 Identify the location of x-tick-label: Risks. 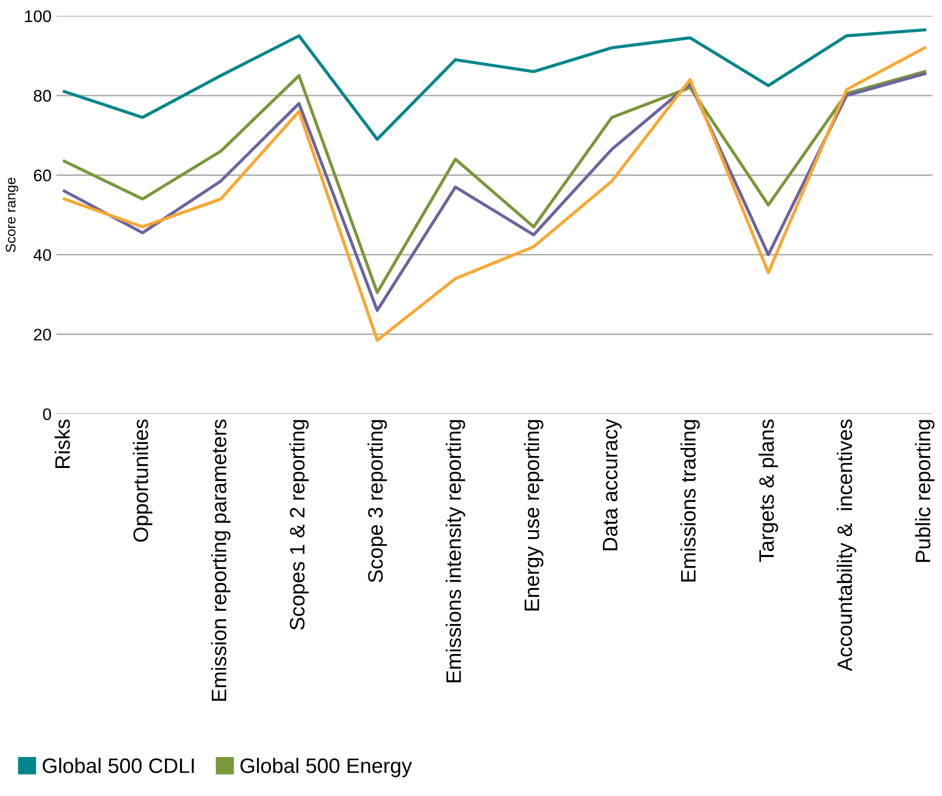
(62, 444).